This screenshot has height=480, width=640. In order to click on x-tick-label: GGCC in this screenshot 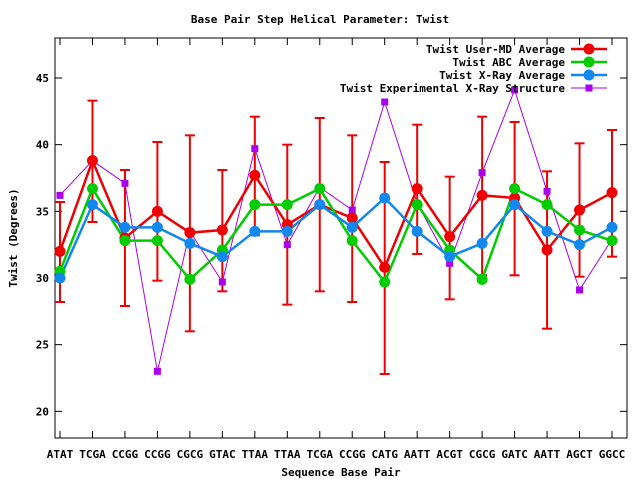, I will do `click(612, 454)`.